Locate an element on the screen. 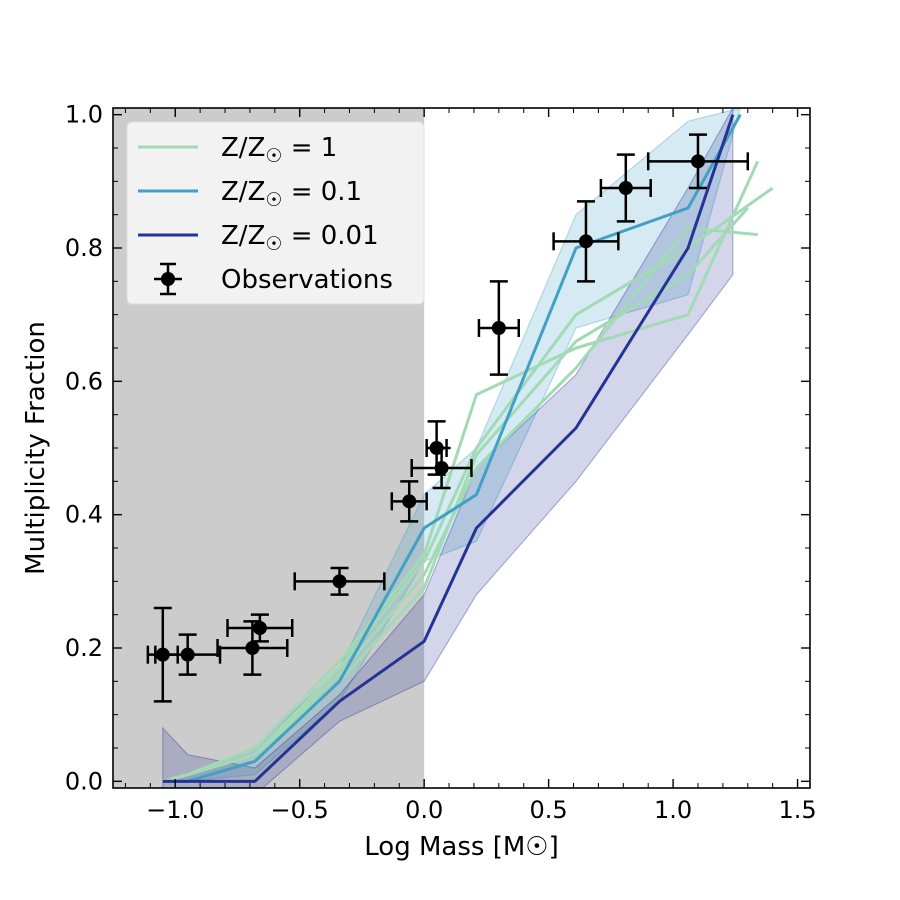 The width and height of the screenshot is (900, 900). legend-label: Z/Z☉ = 1 is located at coordinates (279, 150).